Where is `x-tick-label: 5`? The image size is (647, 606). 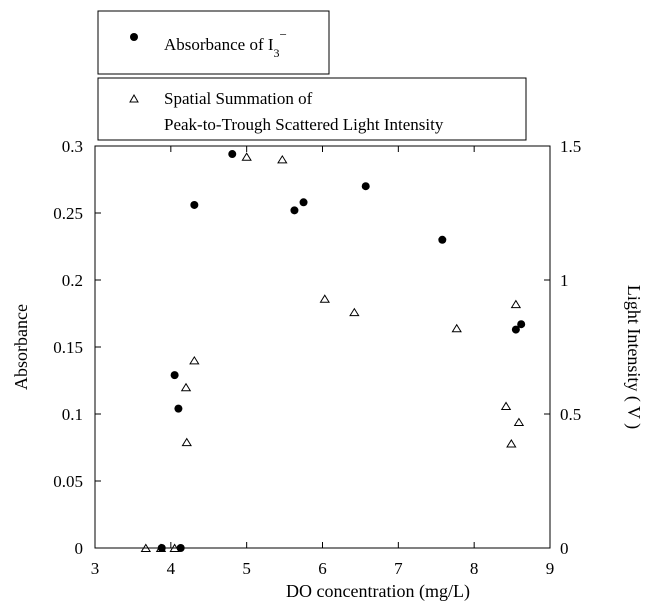
x-tick-label: 5 is located at coordinates (246, 568).